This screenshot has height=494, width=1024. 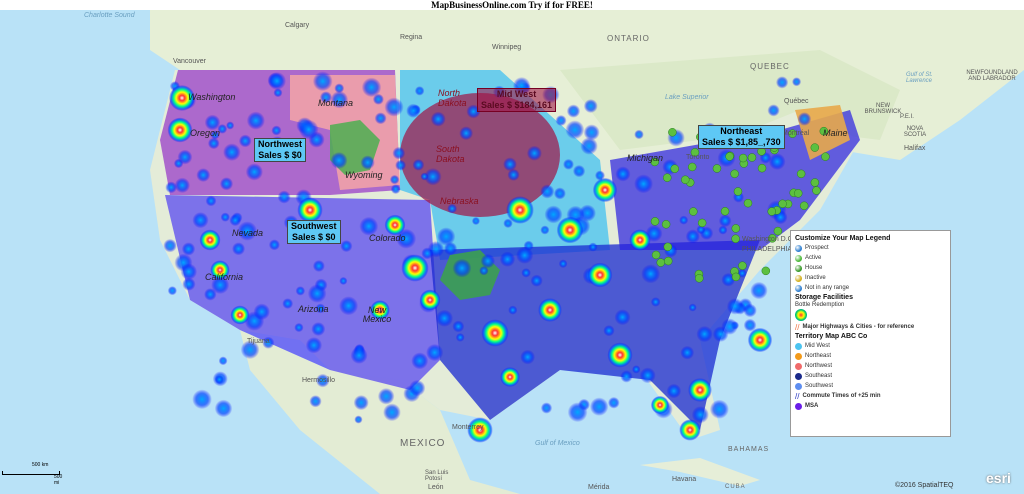 What do you see at coordinates (205, 133) in the screenshot?
I see `state-label-oregon: Oregon` at bounding box center [205, 133].